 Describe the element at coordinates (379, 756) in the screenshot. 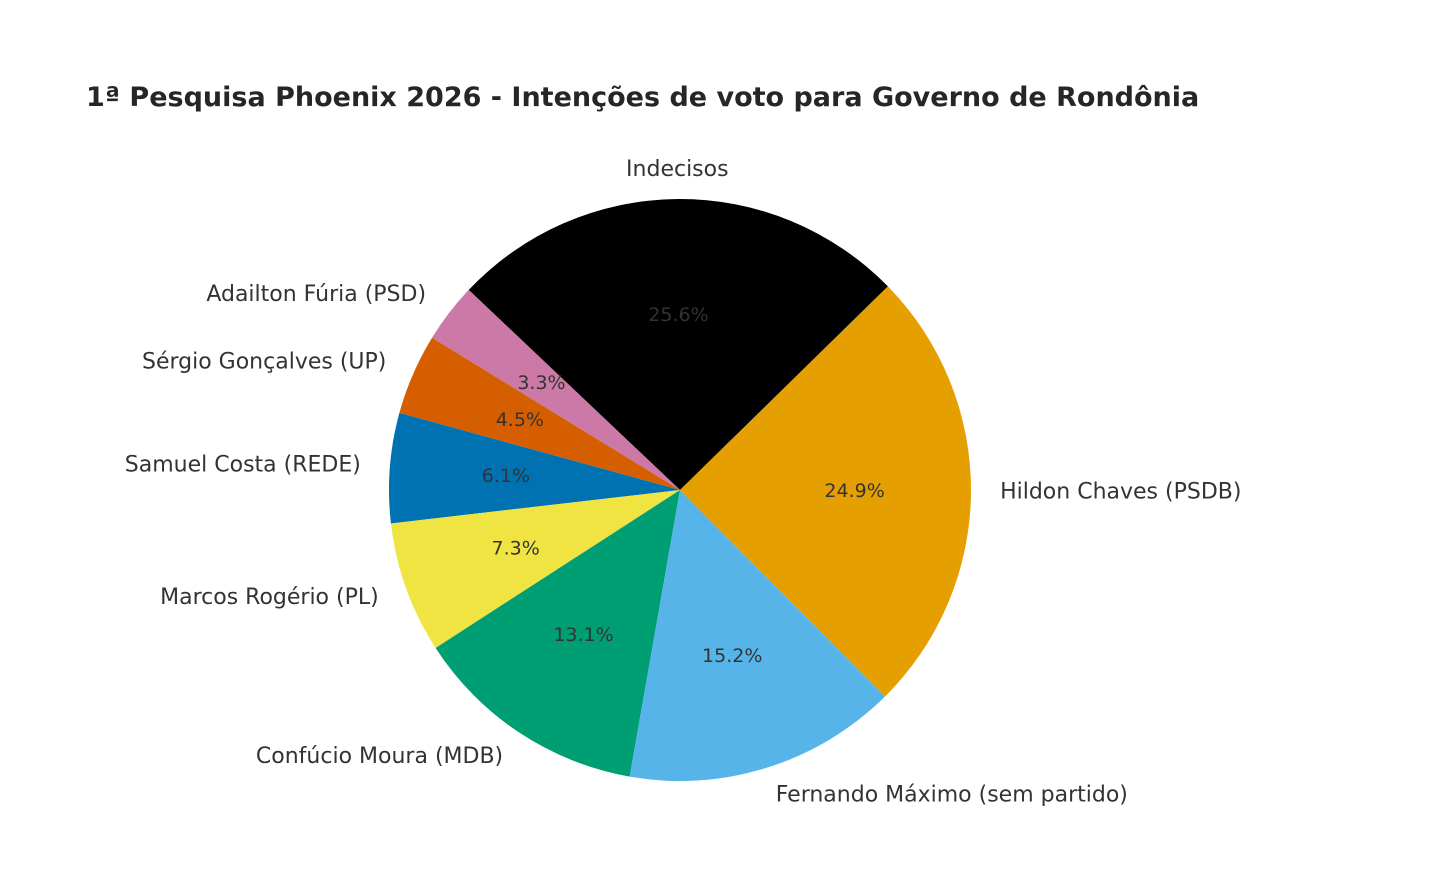

I see `slice-name-label: Confúcio Moura (MDB)` at that location.